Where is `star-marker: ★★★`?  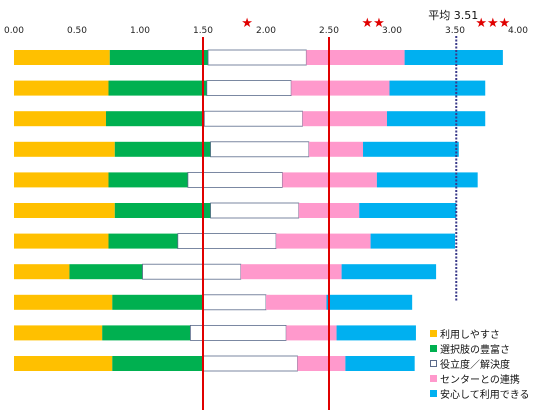 star-marker: ★★★ is located at coordinates (492, 23).